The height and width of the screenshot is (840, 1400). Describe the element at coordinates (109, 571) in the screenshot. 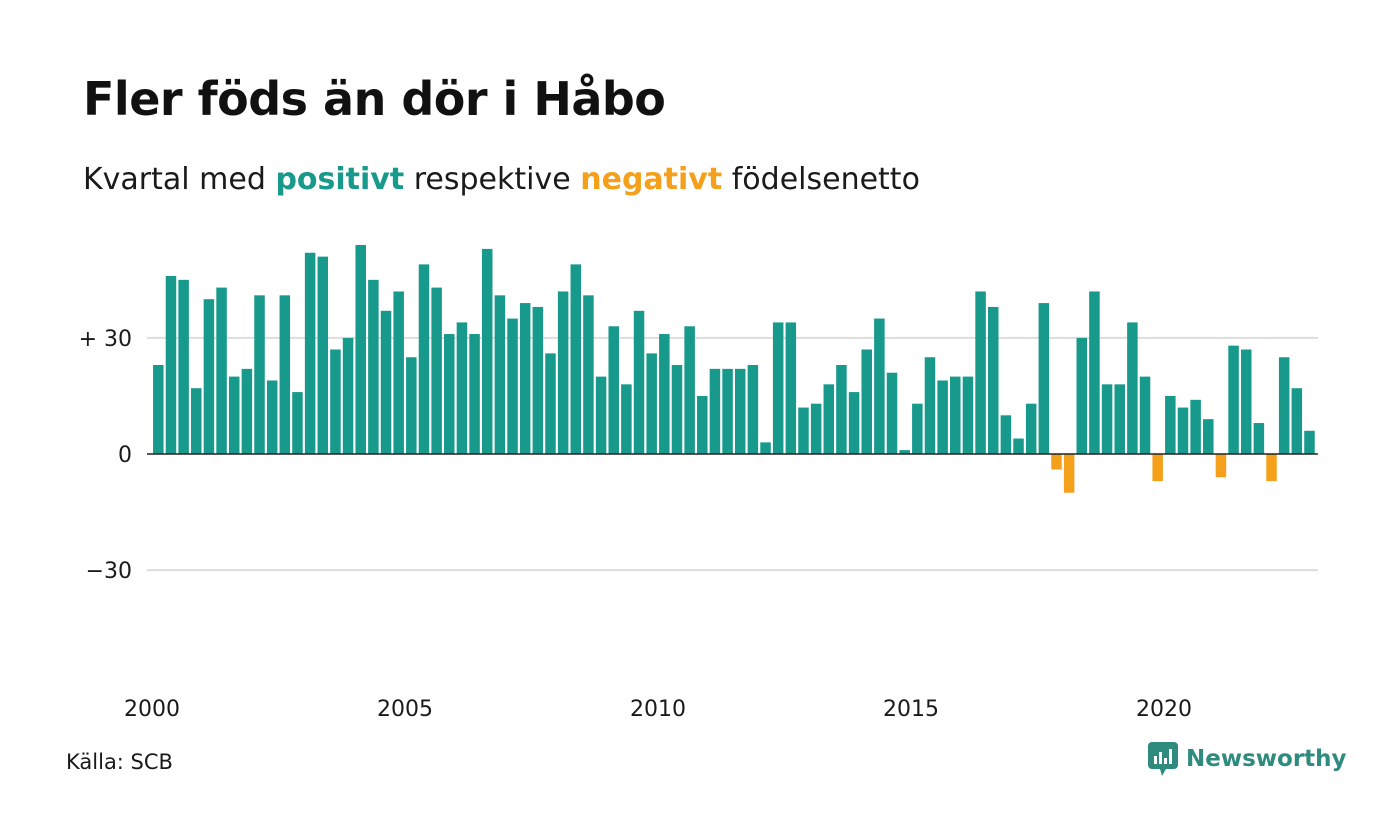

I see `y-tick-label: −30` at that location.